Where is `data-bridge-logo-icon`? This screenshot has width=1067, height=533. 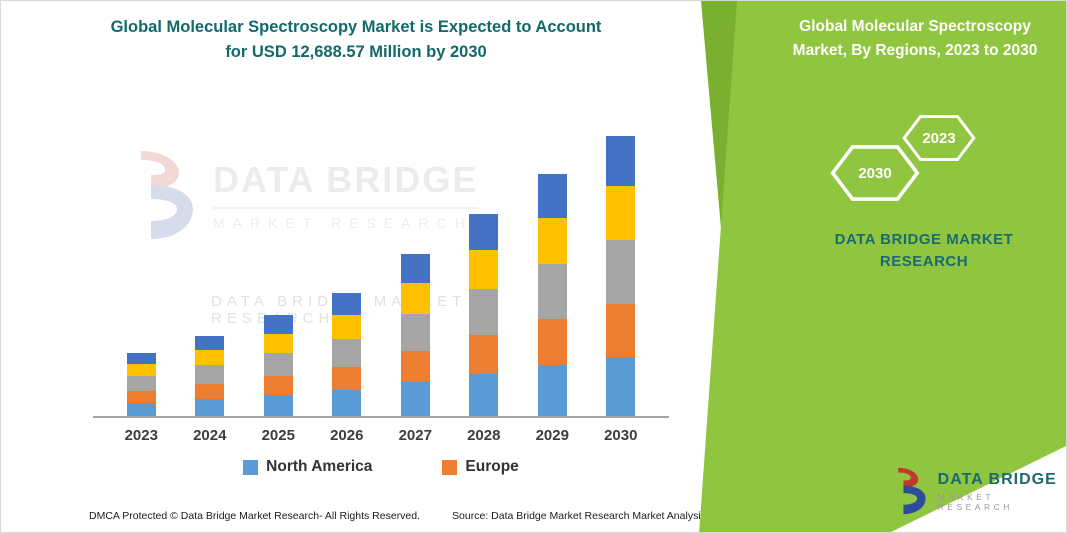
data-bridge-logo-icon is located at coordinates (912, 491).